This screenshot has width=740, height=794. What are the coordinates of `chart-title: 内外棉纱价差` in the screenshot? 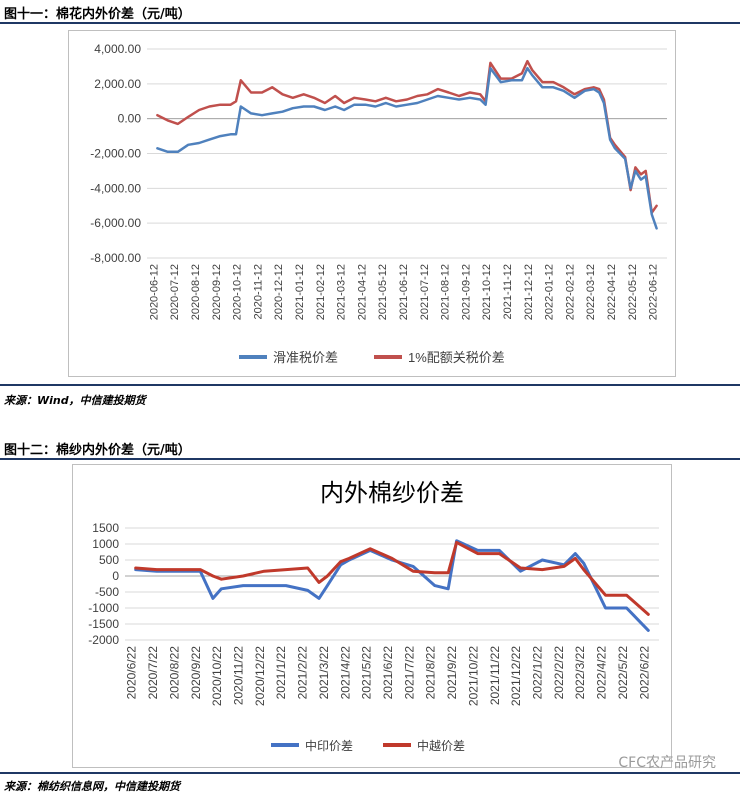 It's located at (392, 493).